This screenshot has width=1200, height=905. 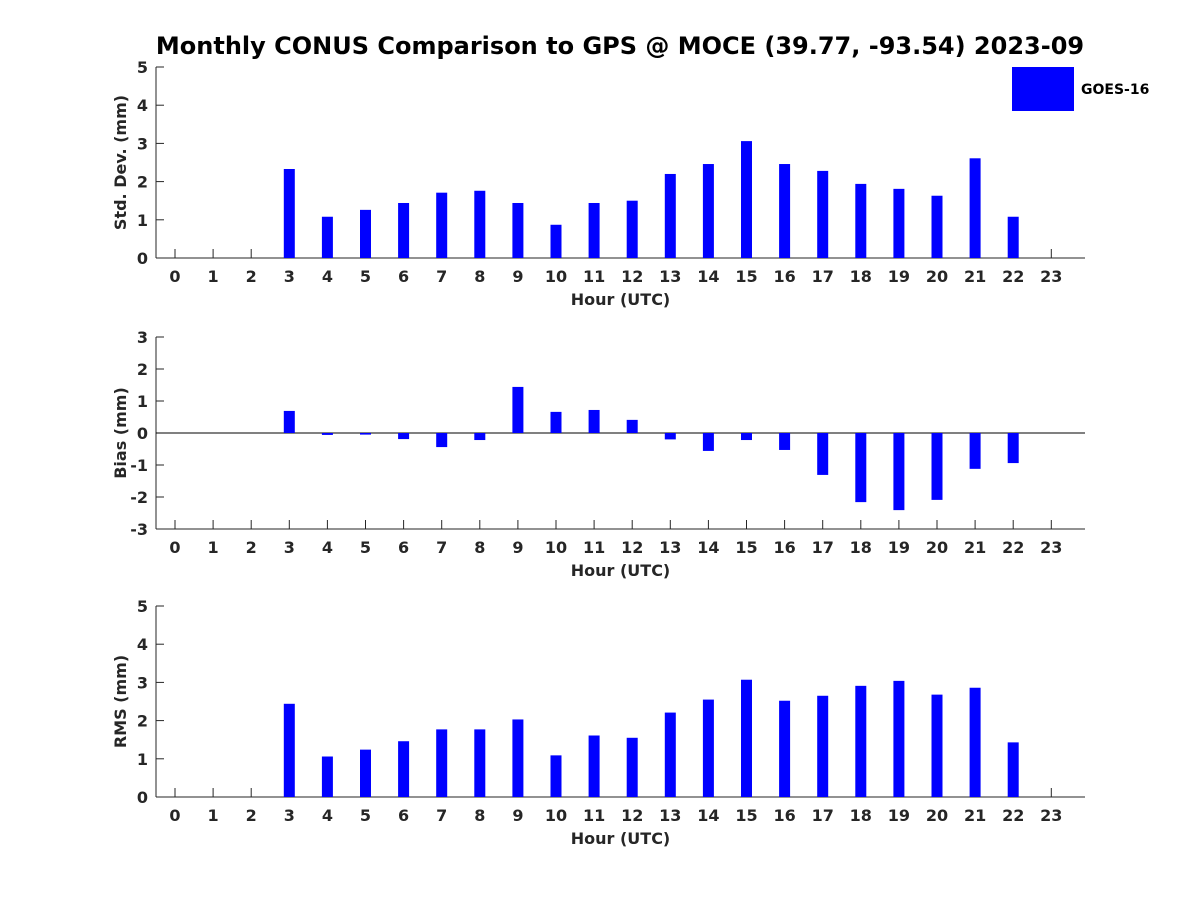 I want to click on bias-xtick-label: 15, so click(x=746, y=547).